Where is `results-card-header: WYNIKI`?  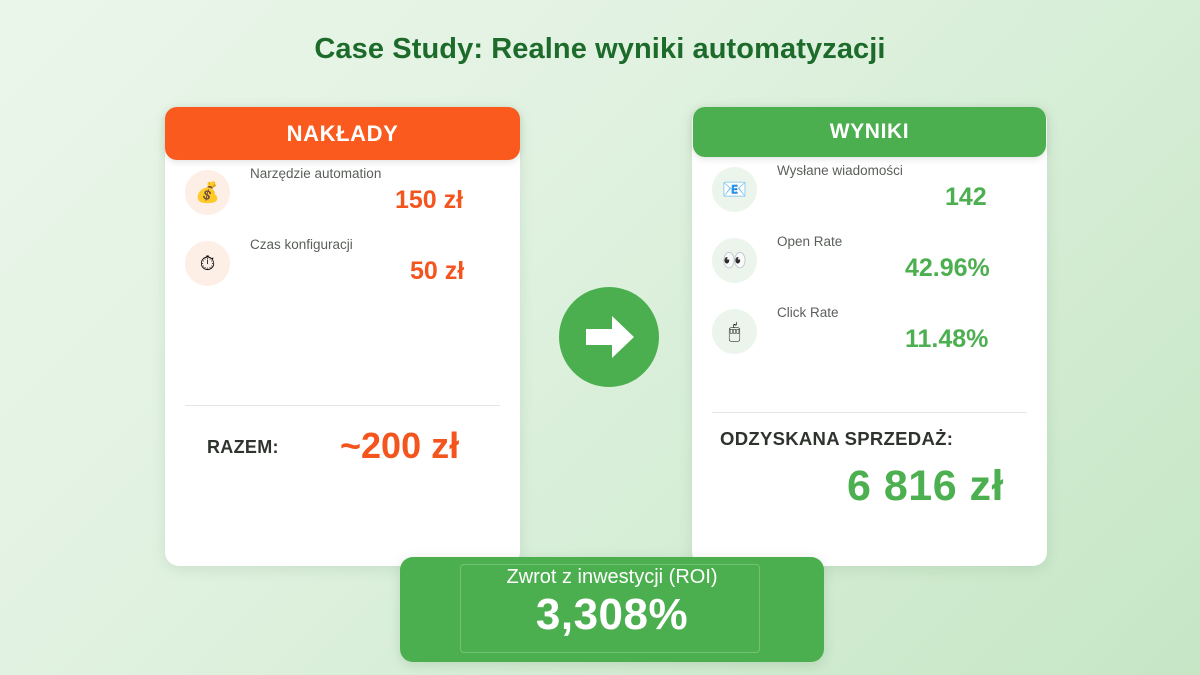 results-card-header: WYNIKI is located at coordinates (869, 132).